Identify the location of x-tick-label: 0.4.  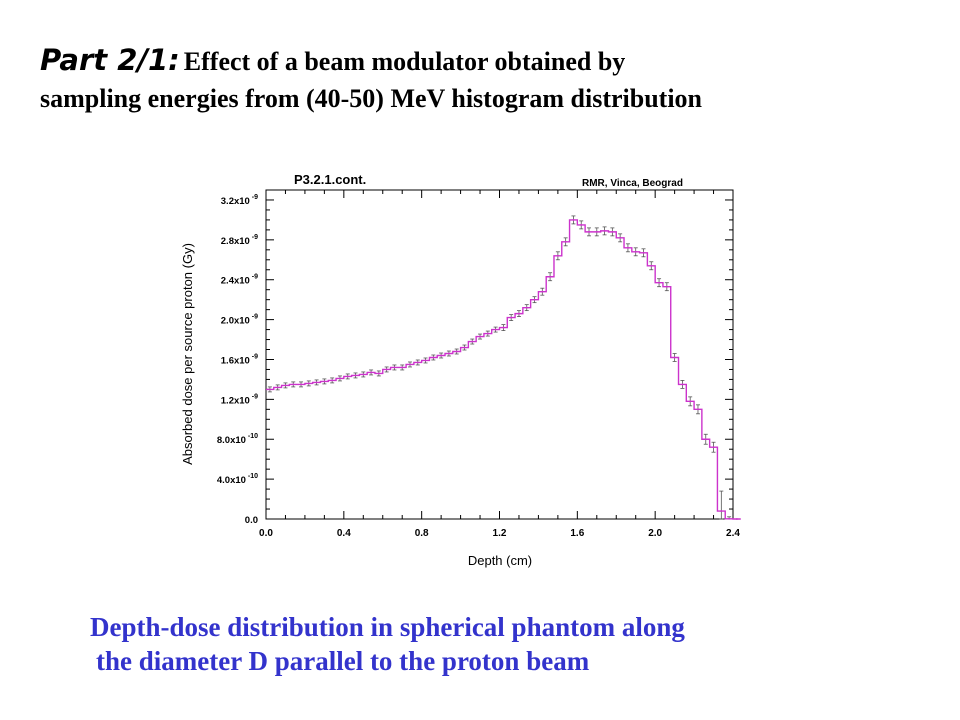
(344, 533).